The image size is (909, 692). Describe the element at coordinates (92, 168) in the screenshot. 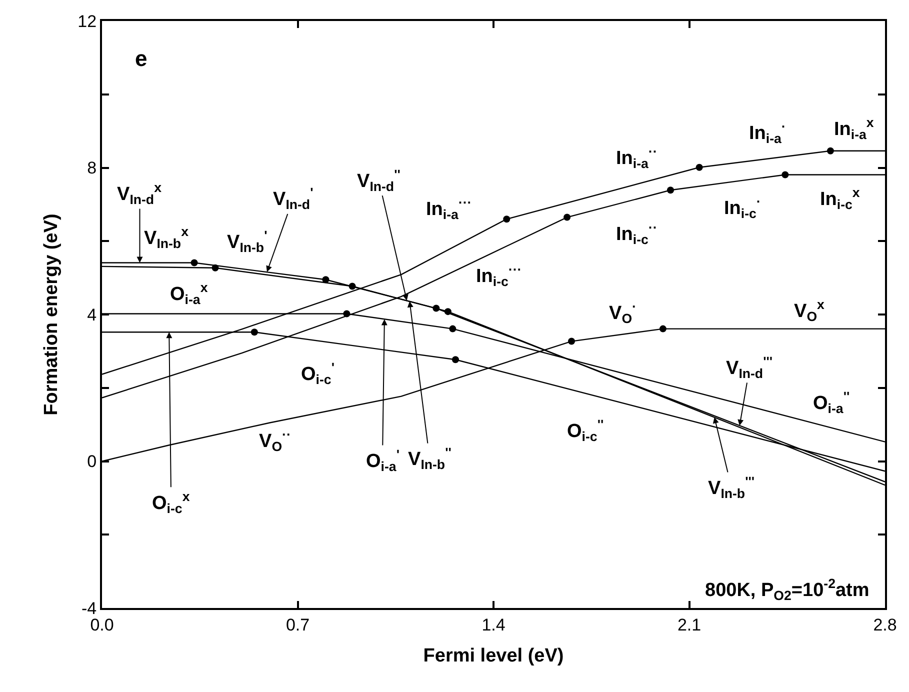

I see `y-tick-label: 8` at that location.